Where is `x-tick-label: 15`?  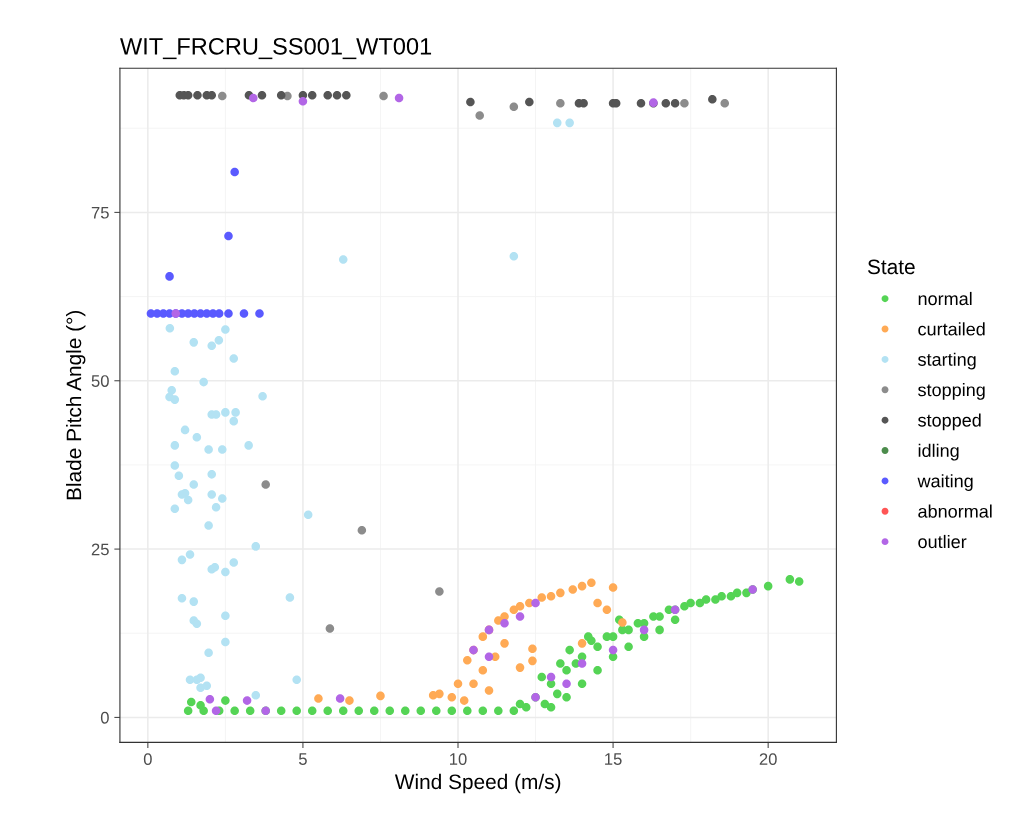
x-tick-label: 15 is located at coordinates (613, 759).